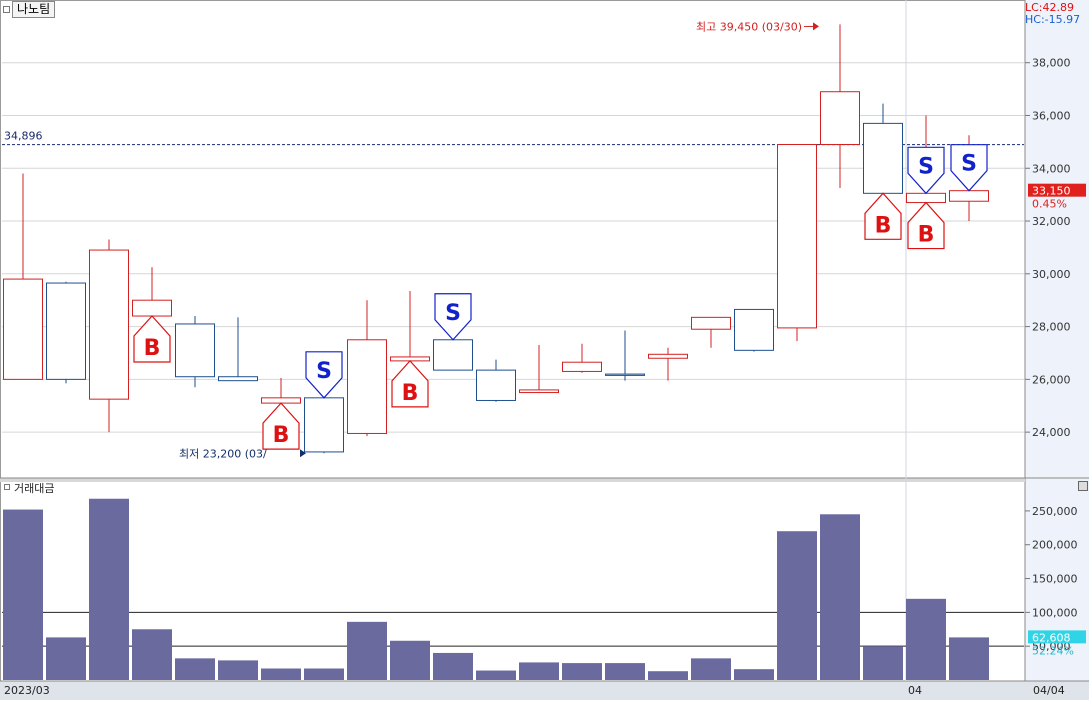 This screenshot has height=703, width=1089. What do you see at coordinates (223, 453) in the screenshot?
I see `min-price-annotation: 최저 23,200 (03/` at bounding box center [223, 453].